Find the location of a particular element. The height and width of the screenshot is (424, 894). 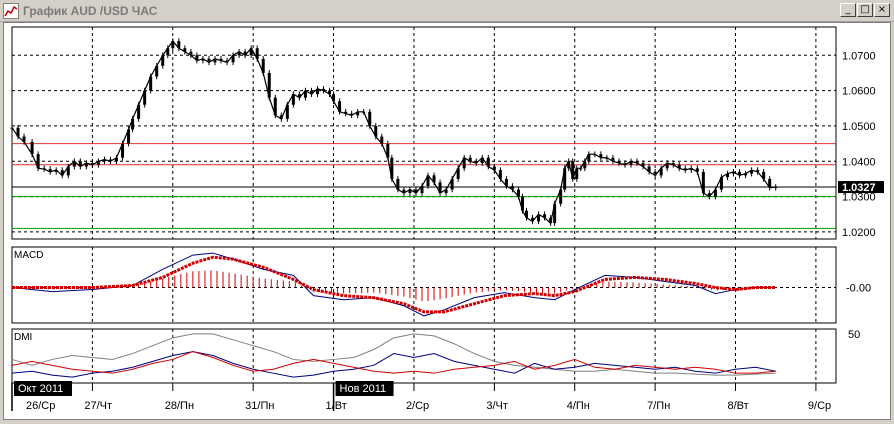

dmi-title: DMI is located at coordinates (23, 337).